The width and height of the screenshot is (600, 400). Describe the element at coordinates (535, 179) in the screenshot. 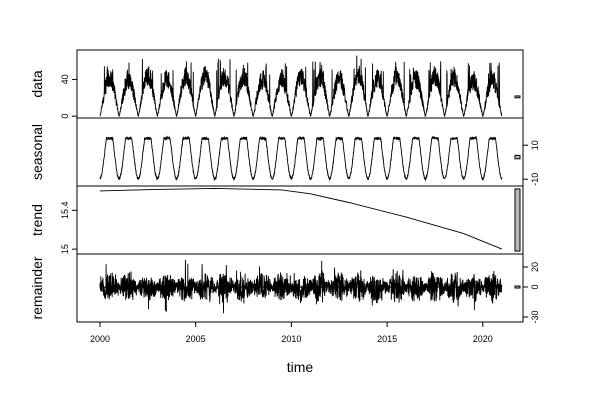

I see `seasonal-y-tick-label: -10` at that location.